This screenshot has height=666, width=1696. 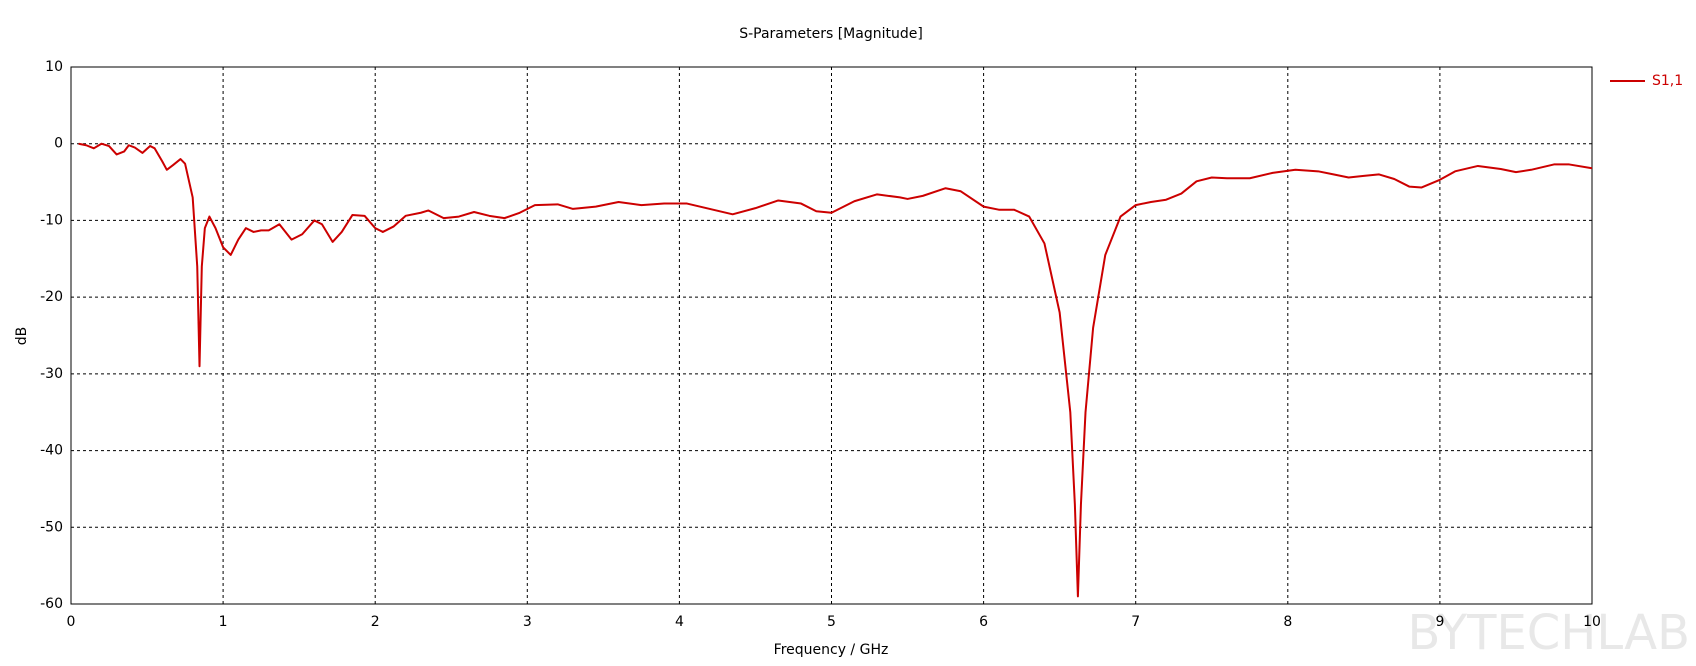 I want to click on x-tick-label: 4, so click(x=679, y=622).